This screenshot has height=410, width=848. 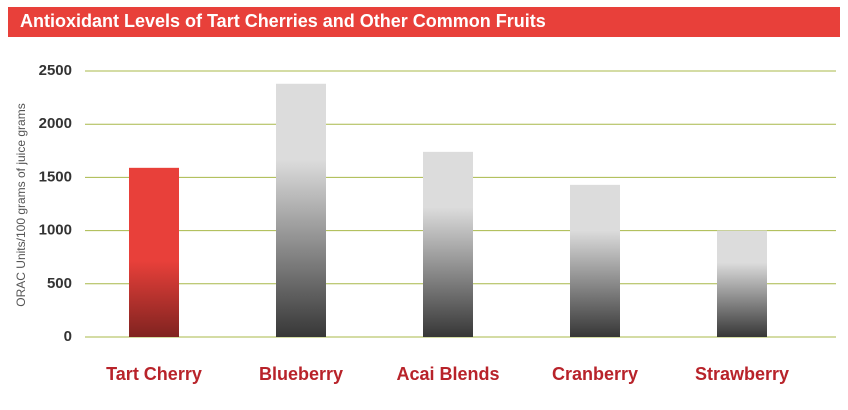 I want to click on y-axis-label: ORAC Units/100 grams of juice grams, so click(x=21, y=204).